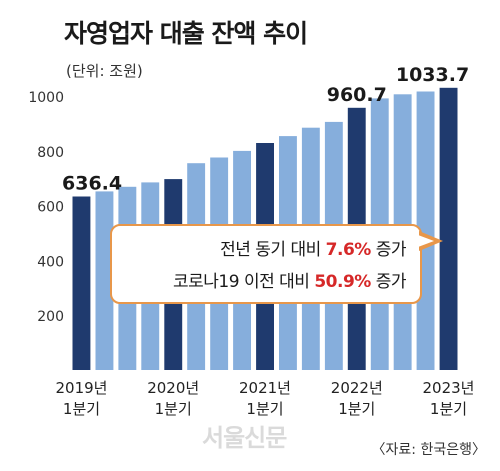  I want to click on x-tick-label-year: 2021년, so click(265, 388).